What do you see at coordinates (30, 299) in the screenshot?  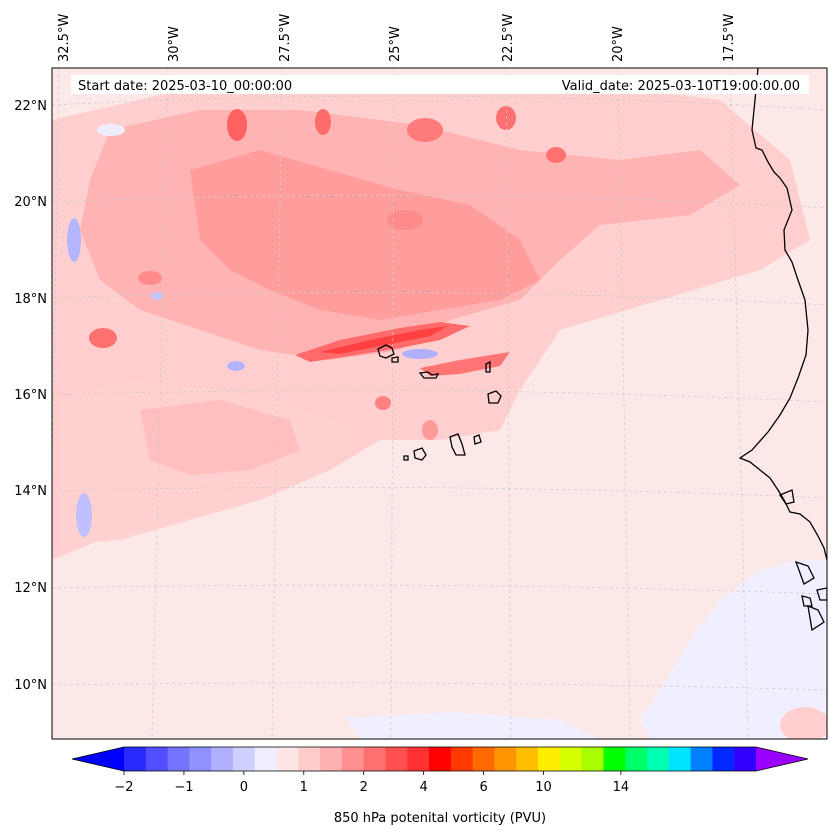 I see `lat-label: 18°N` at bounding box center [30, 299].